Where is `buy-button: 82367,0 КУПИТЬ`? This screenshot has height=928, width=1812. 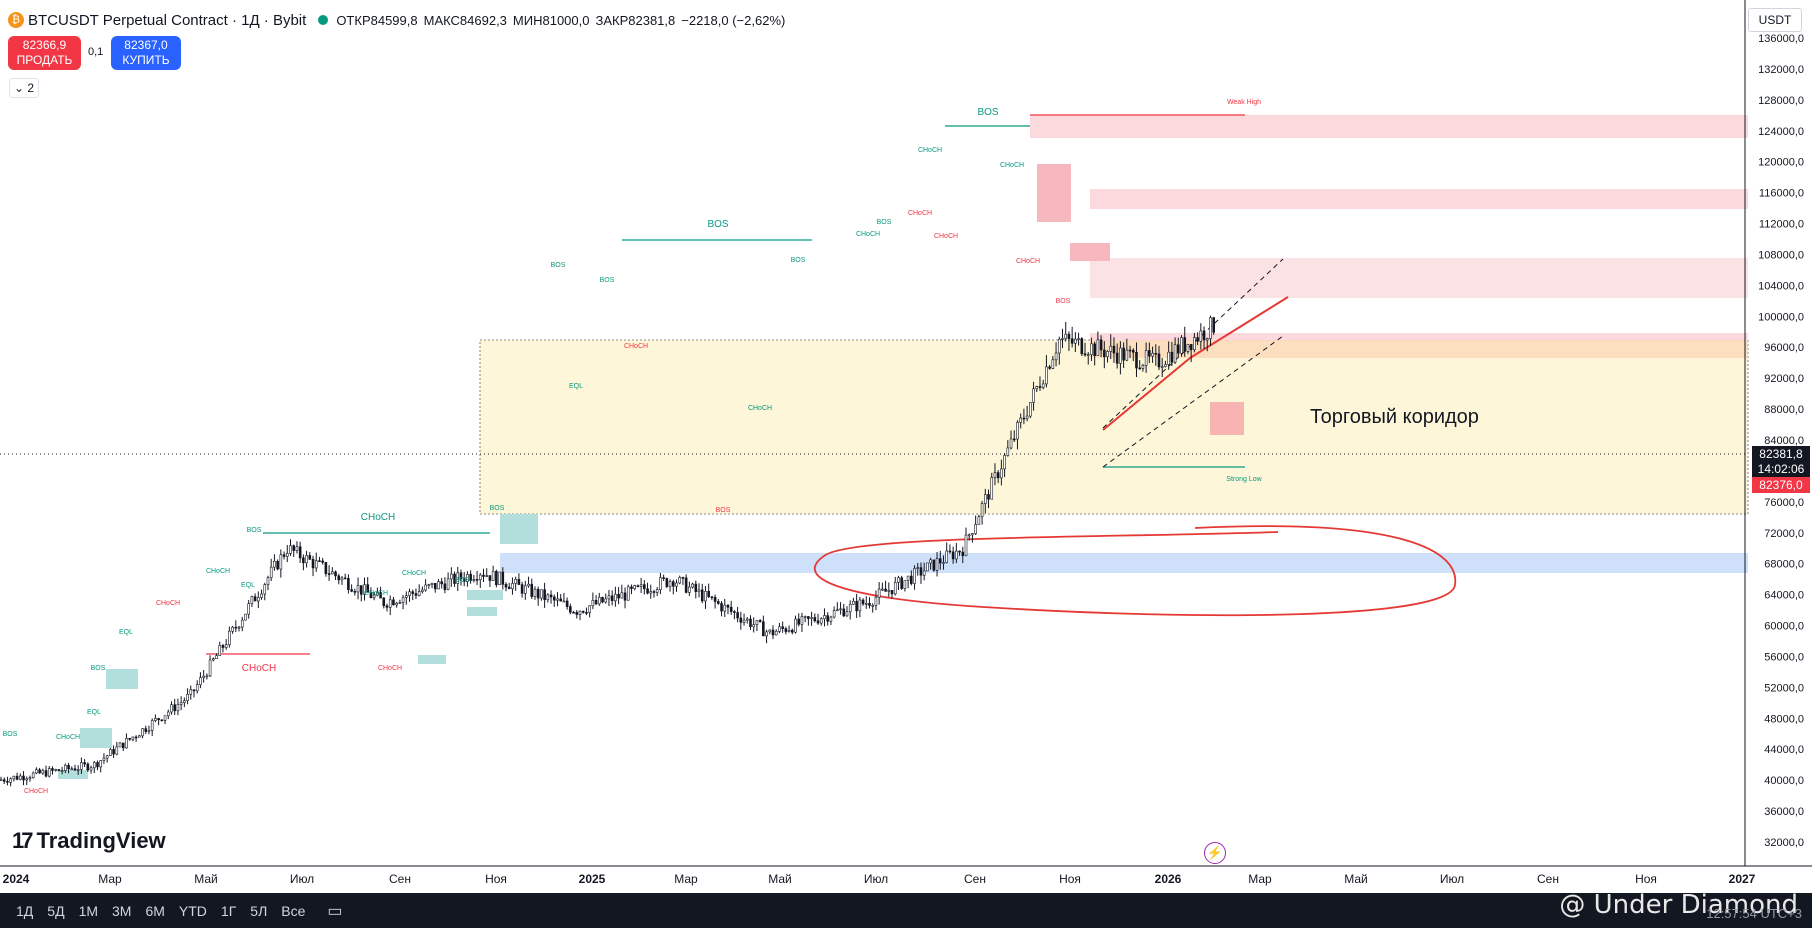 buy-button: 82367,0 КУПИТЬ is located at coordinates (146, 53).